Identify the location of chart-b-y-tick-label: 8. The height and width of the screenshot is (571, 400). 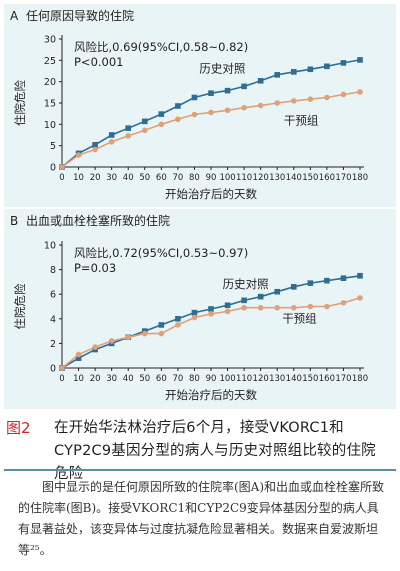
(53, 270).